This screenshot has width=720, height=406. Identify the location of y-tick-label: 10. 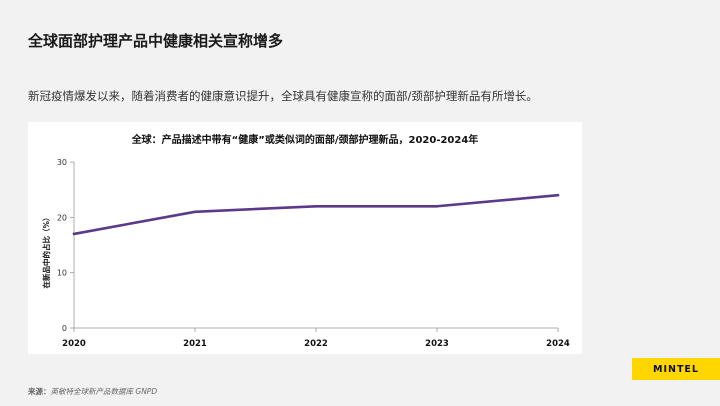
(62, 273).